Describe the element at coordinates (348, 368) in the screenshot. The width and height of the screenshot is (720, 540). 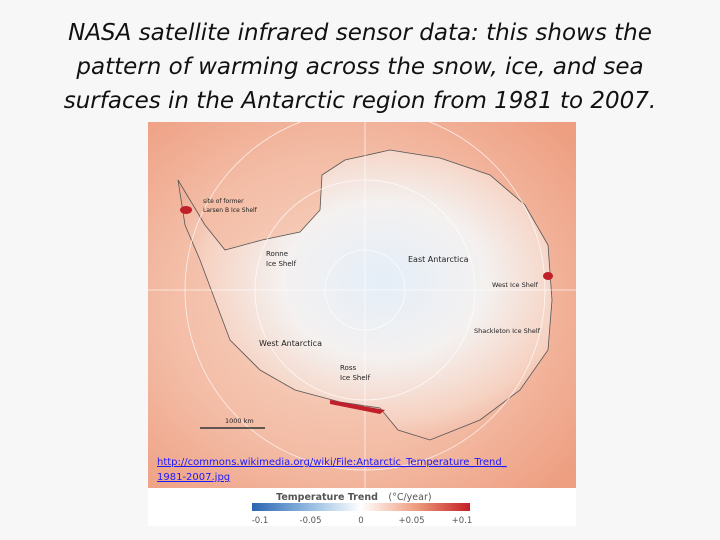
I see `map-label: Ross` at that location.